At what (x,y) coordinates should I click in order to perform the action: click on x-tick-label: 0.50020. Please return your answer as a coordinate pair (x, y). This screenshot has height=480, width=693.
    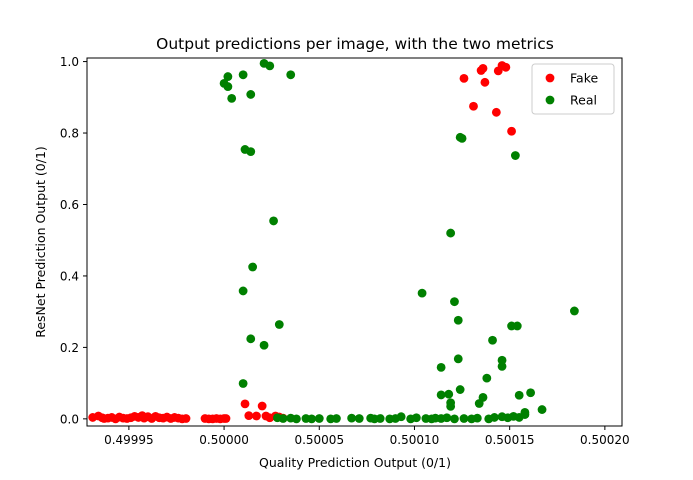
    Looking at the image, I should click on (605, 440).